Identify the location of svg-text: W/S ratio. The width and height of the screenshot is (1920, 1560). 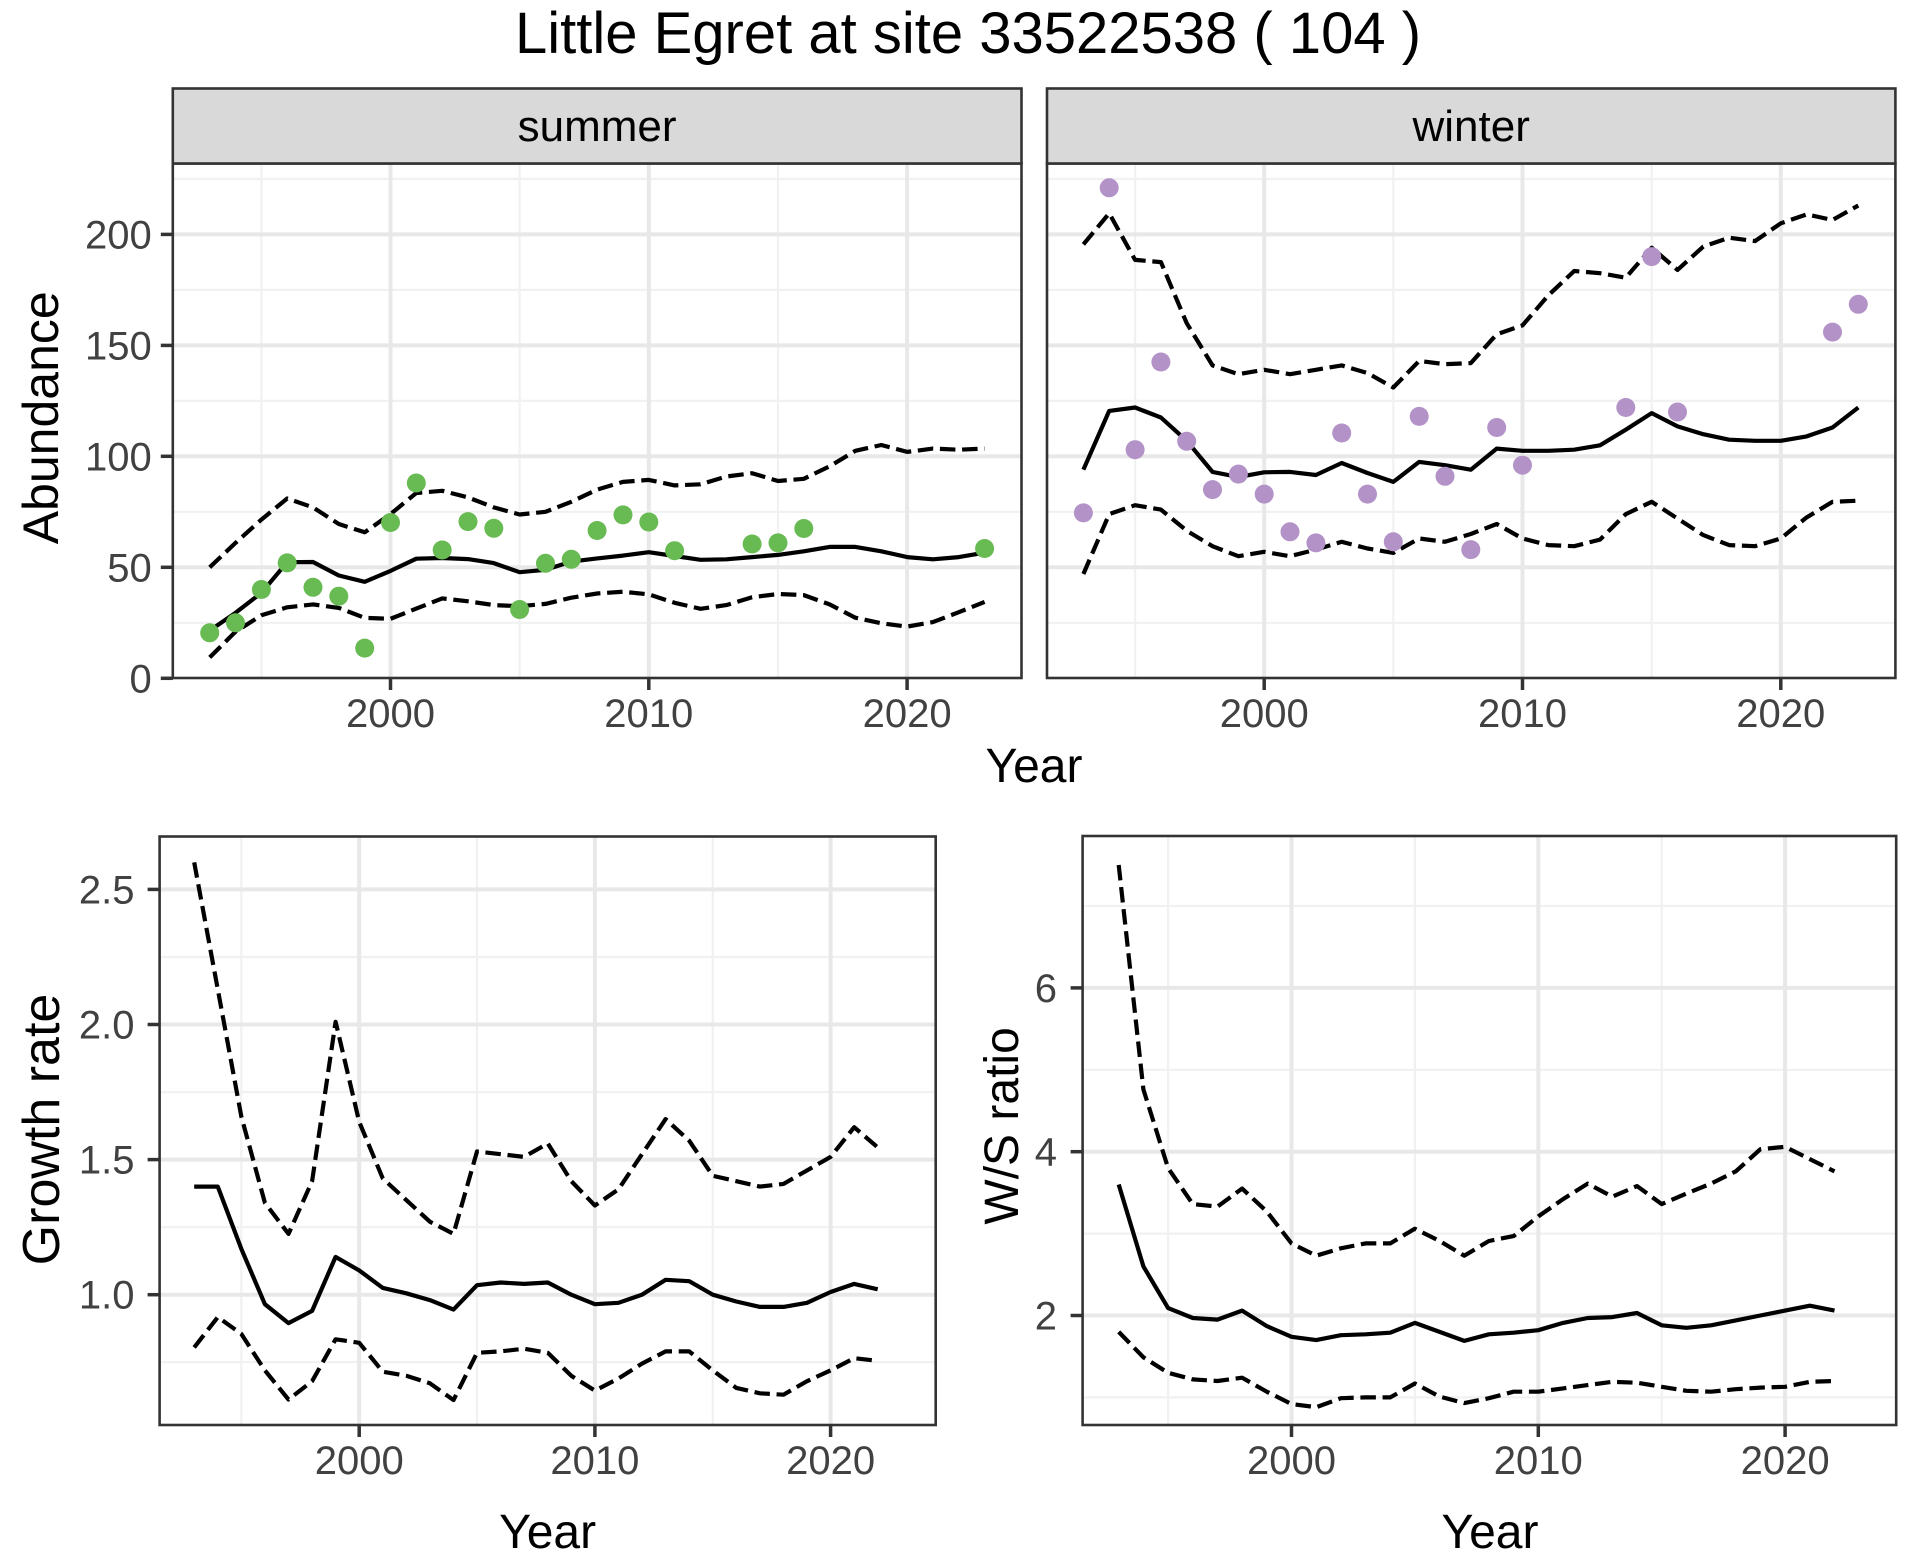
(1002, 1125).